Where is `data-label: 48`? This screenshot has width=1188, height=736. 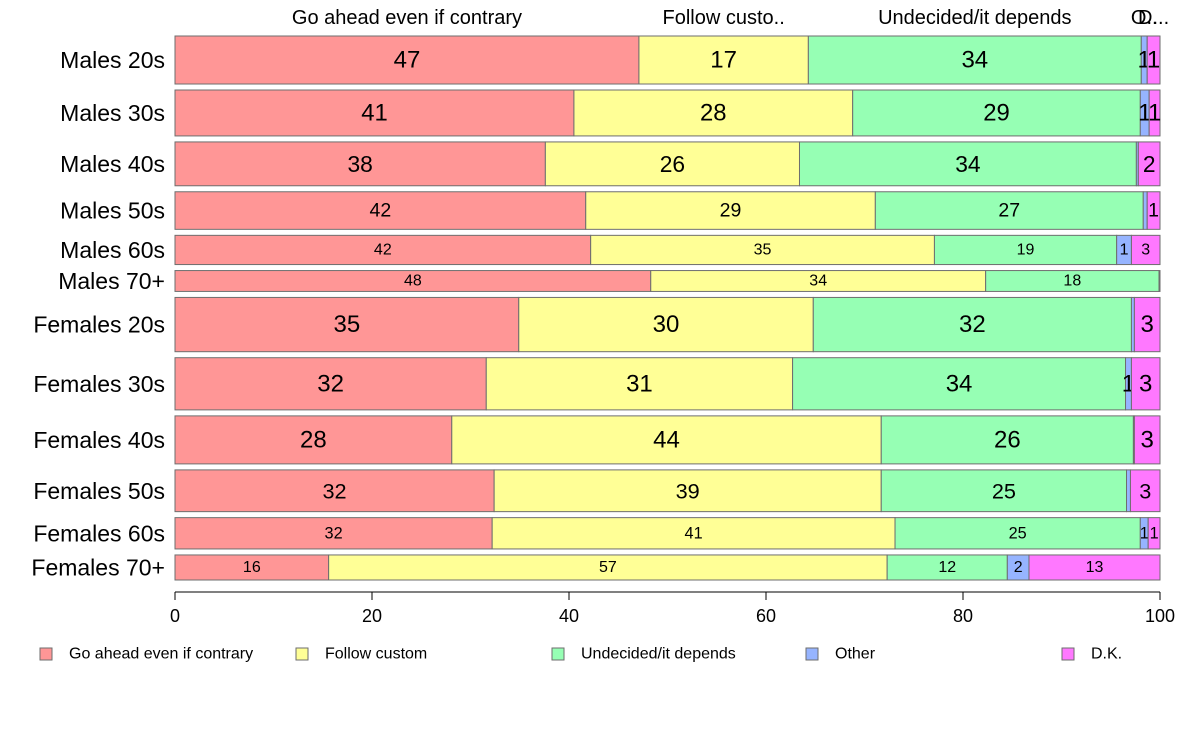 data-label: 48 is located at coordinates (413, 280).